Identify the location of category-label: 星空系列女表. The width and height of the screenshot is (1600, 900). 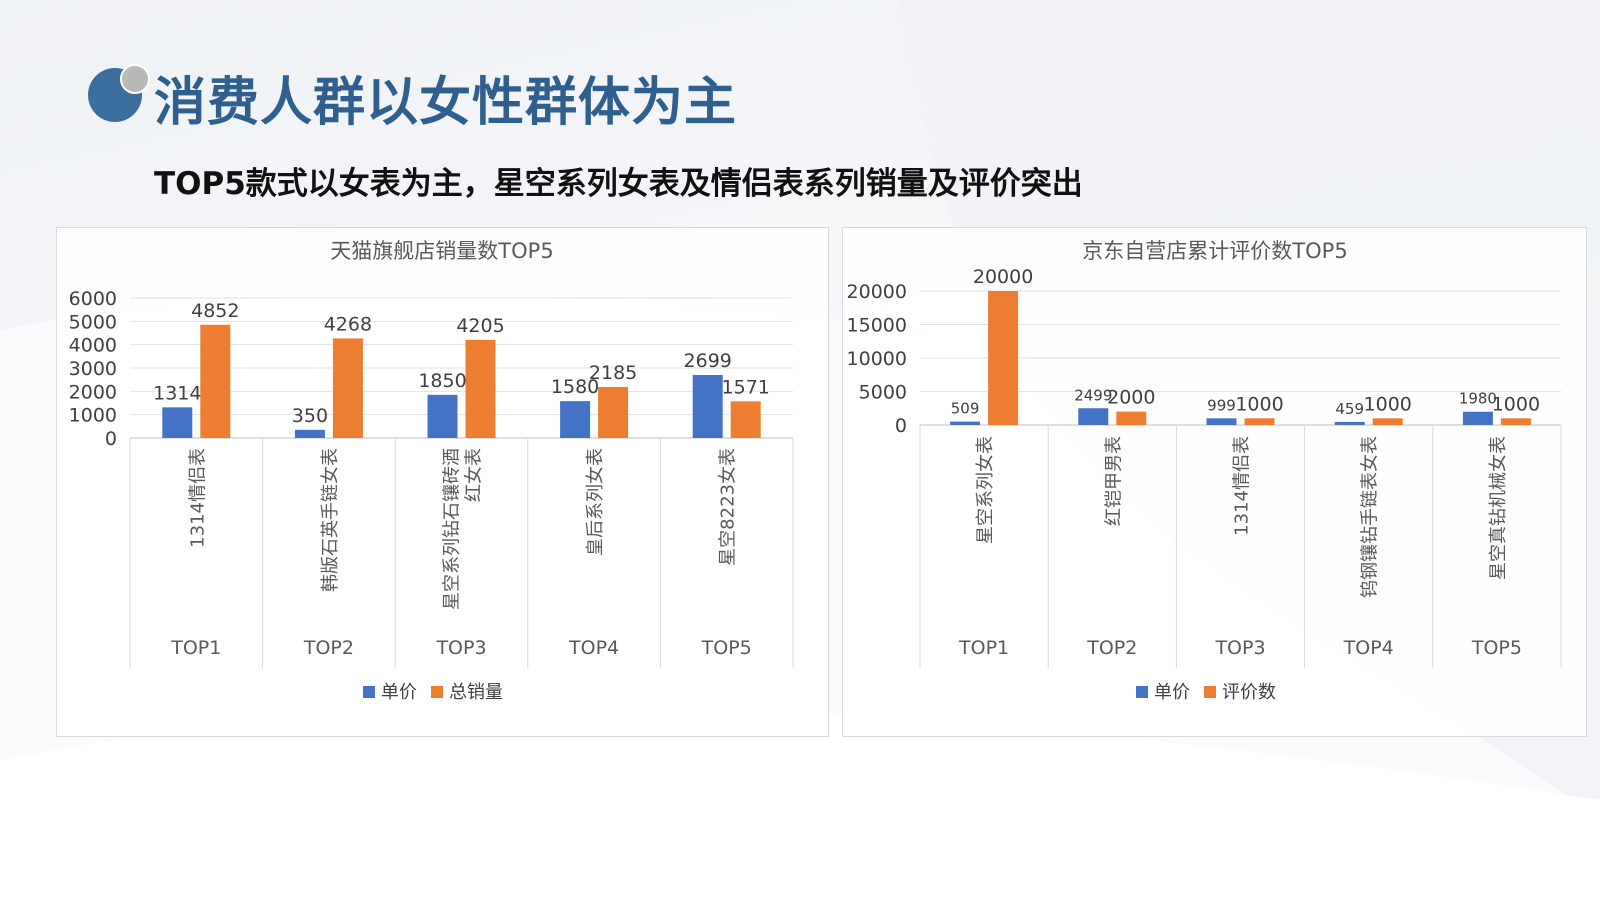
(985, 490).